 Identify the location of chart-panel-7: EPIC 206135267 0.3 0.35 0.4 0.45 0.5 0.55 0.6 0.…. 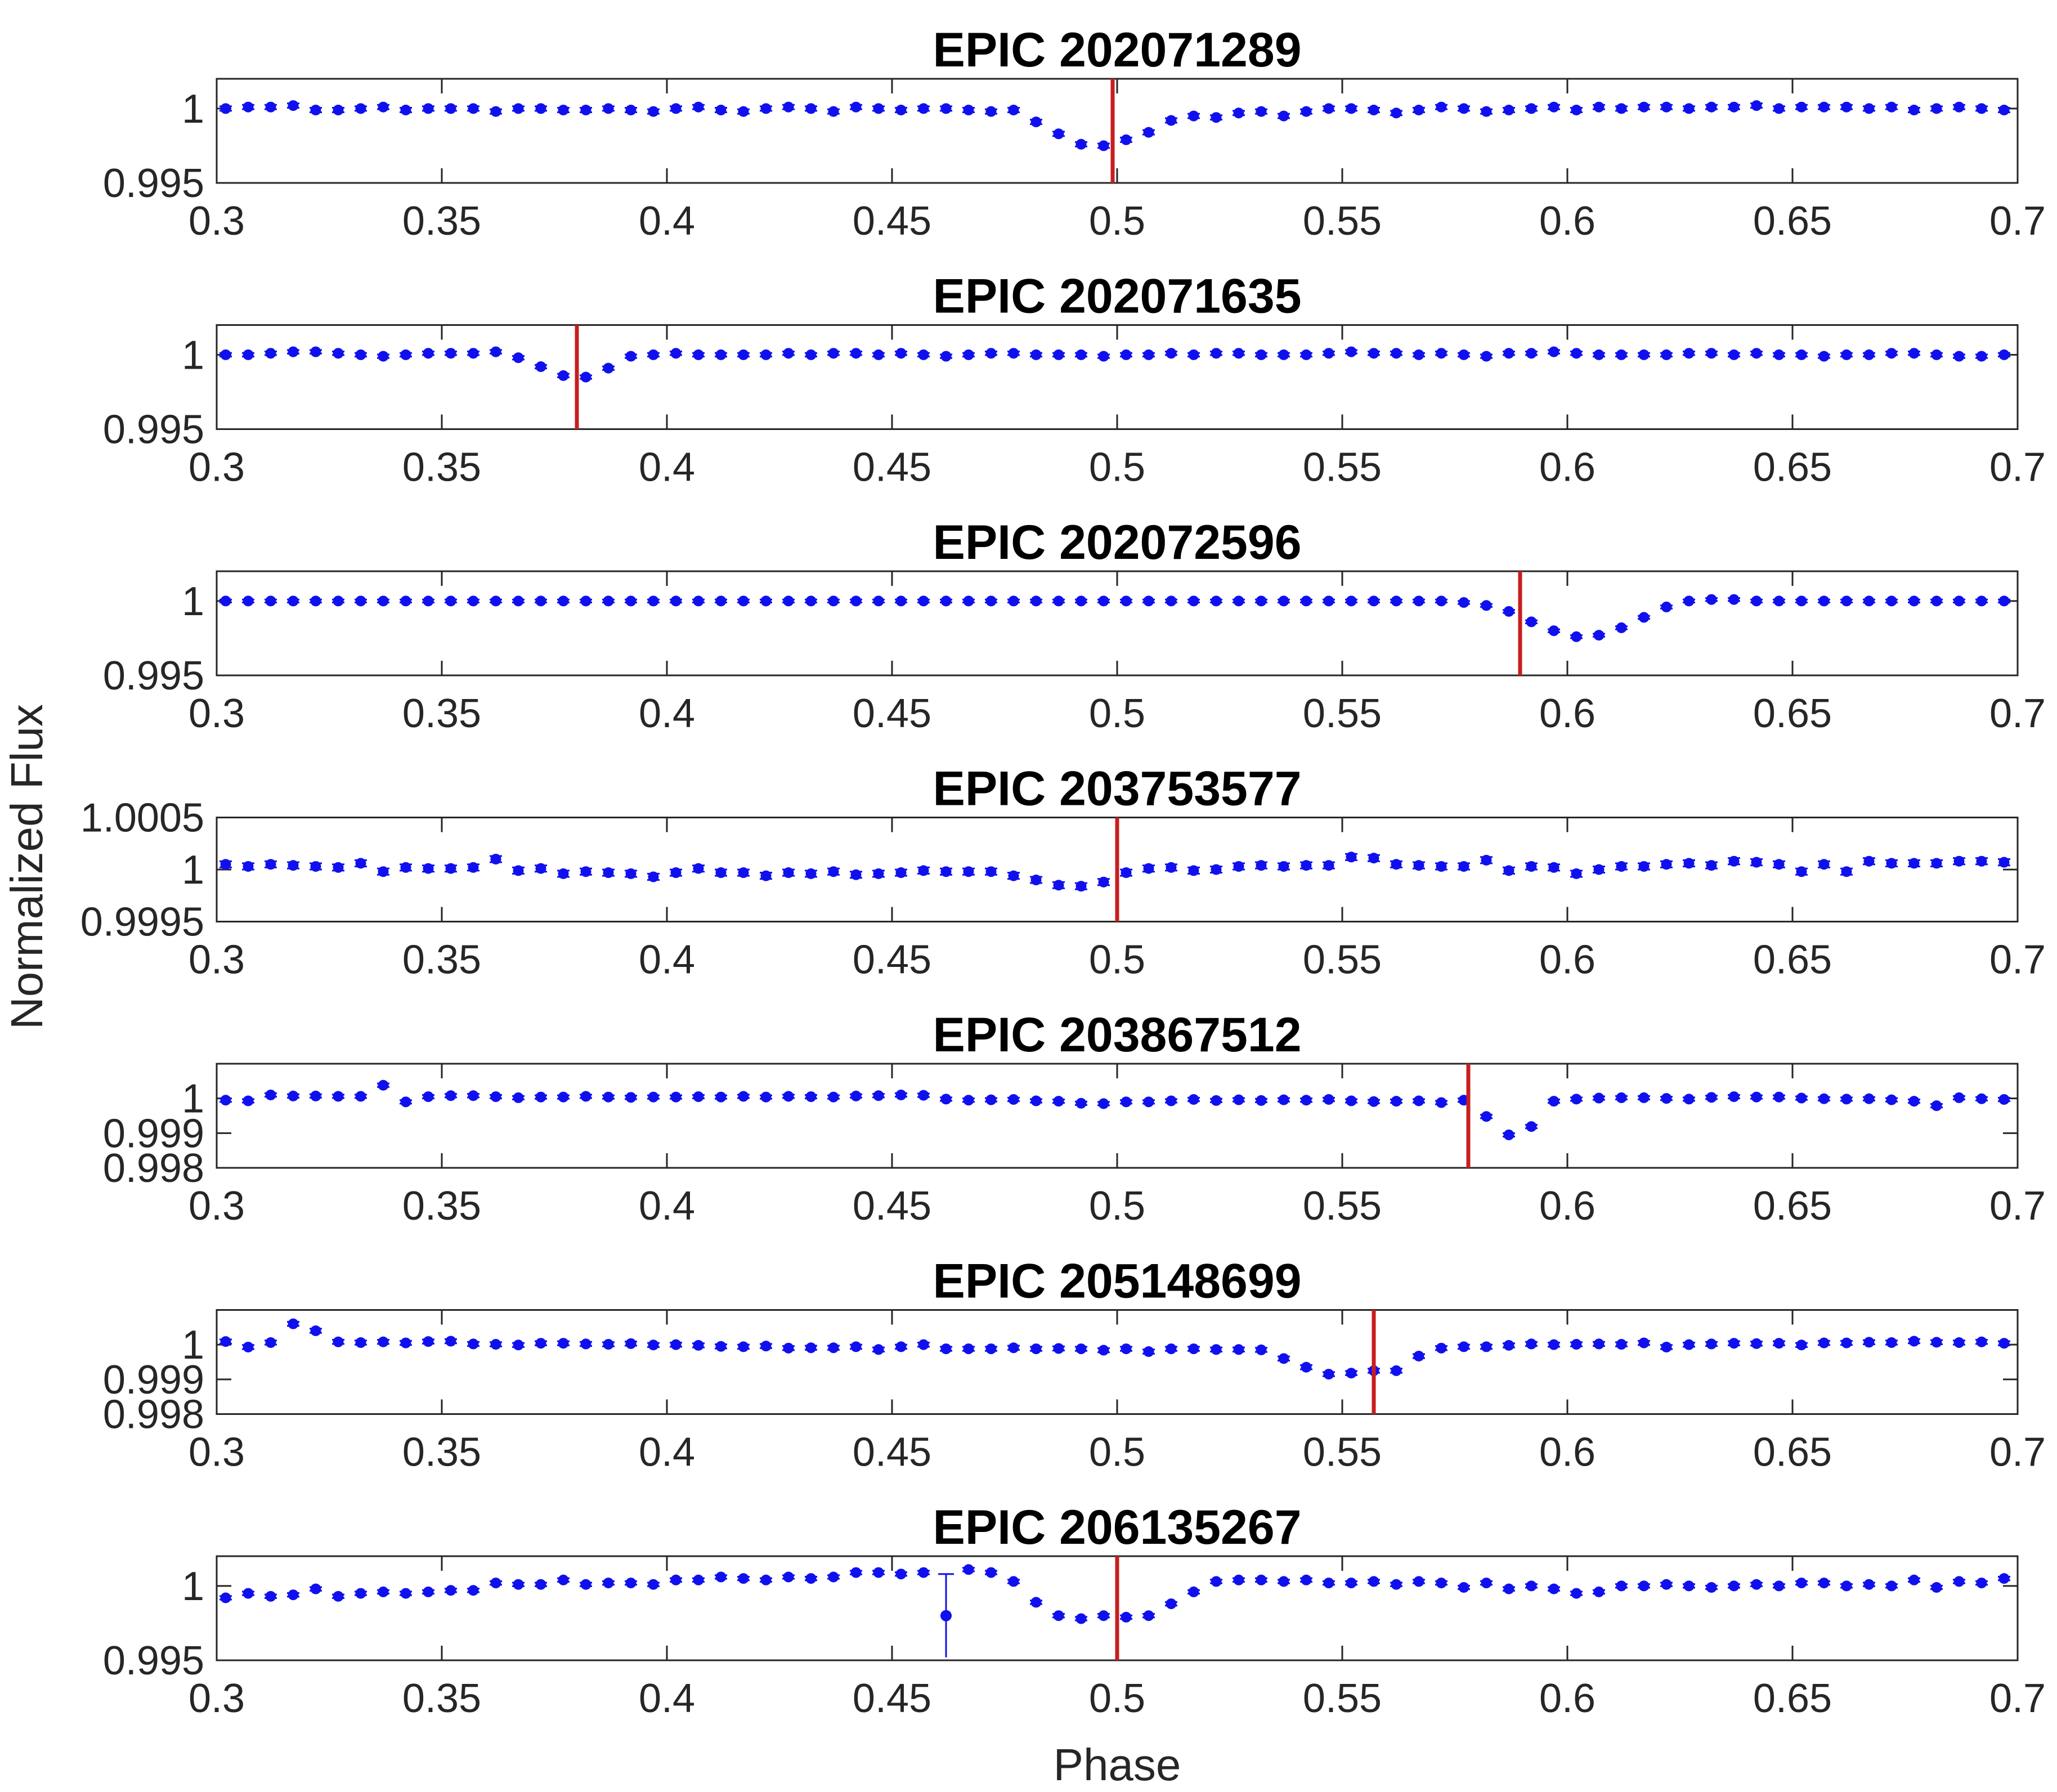
(1074, 1610).